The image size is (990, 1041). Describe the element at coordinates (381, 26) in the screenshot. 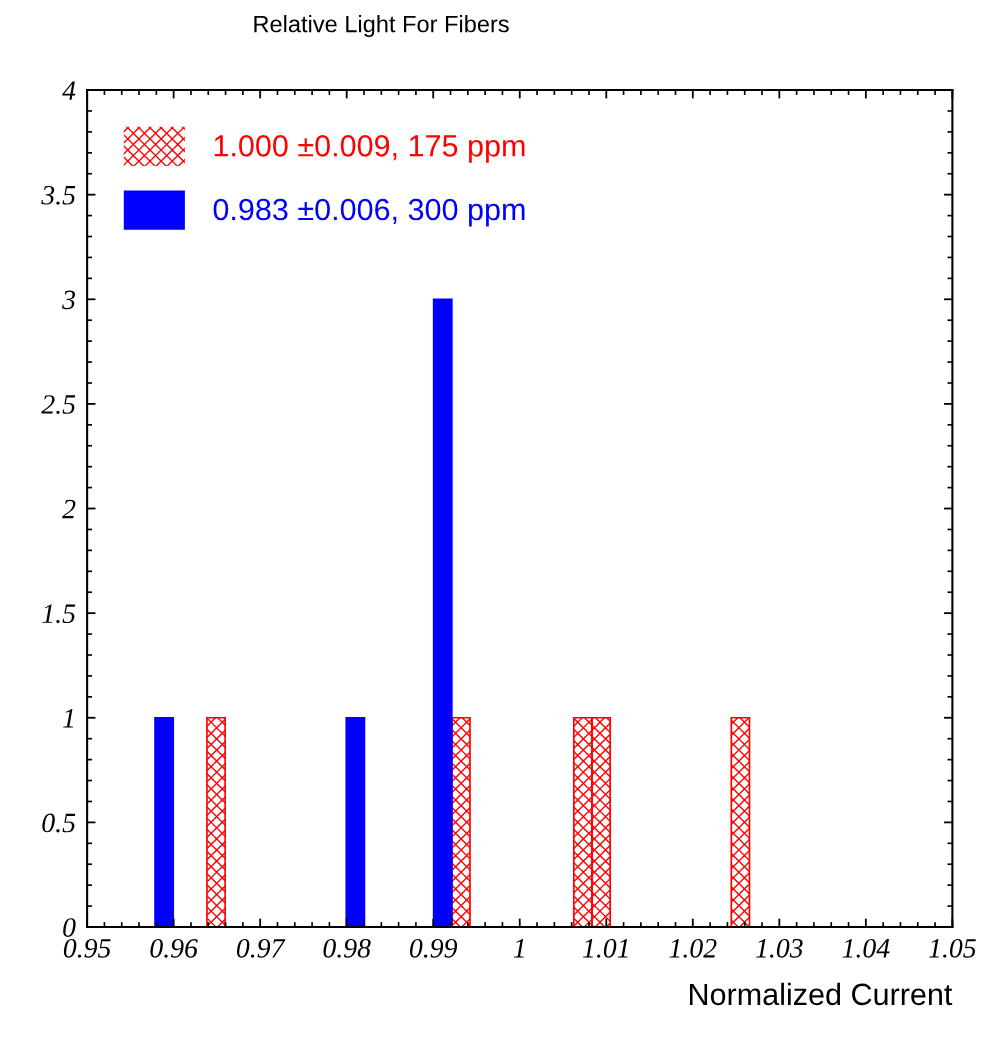

I see `chart-title: Relative Light For Fibers` at that location.